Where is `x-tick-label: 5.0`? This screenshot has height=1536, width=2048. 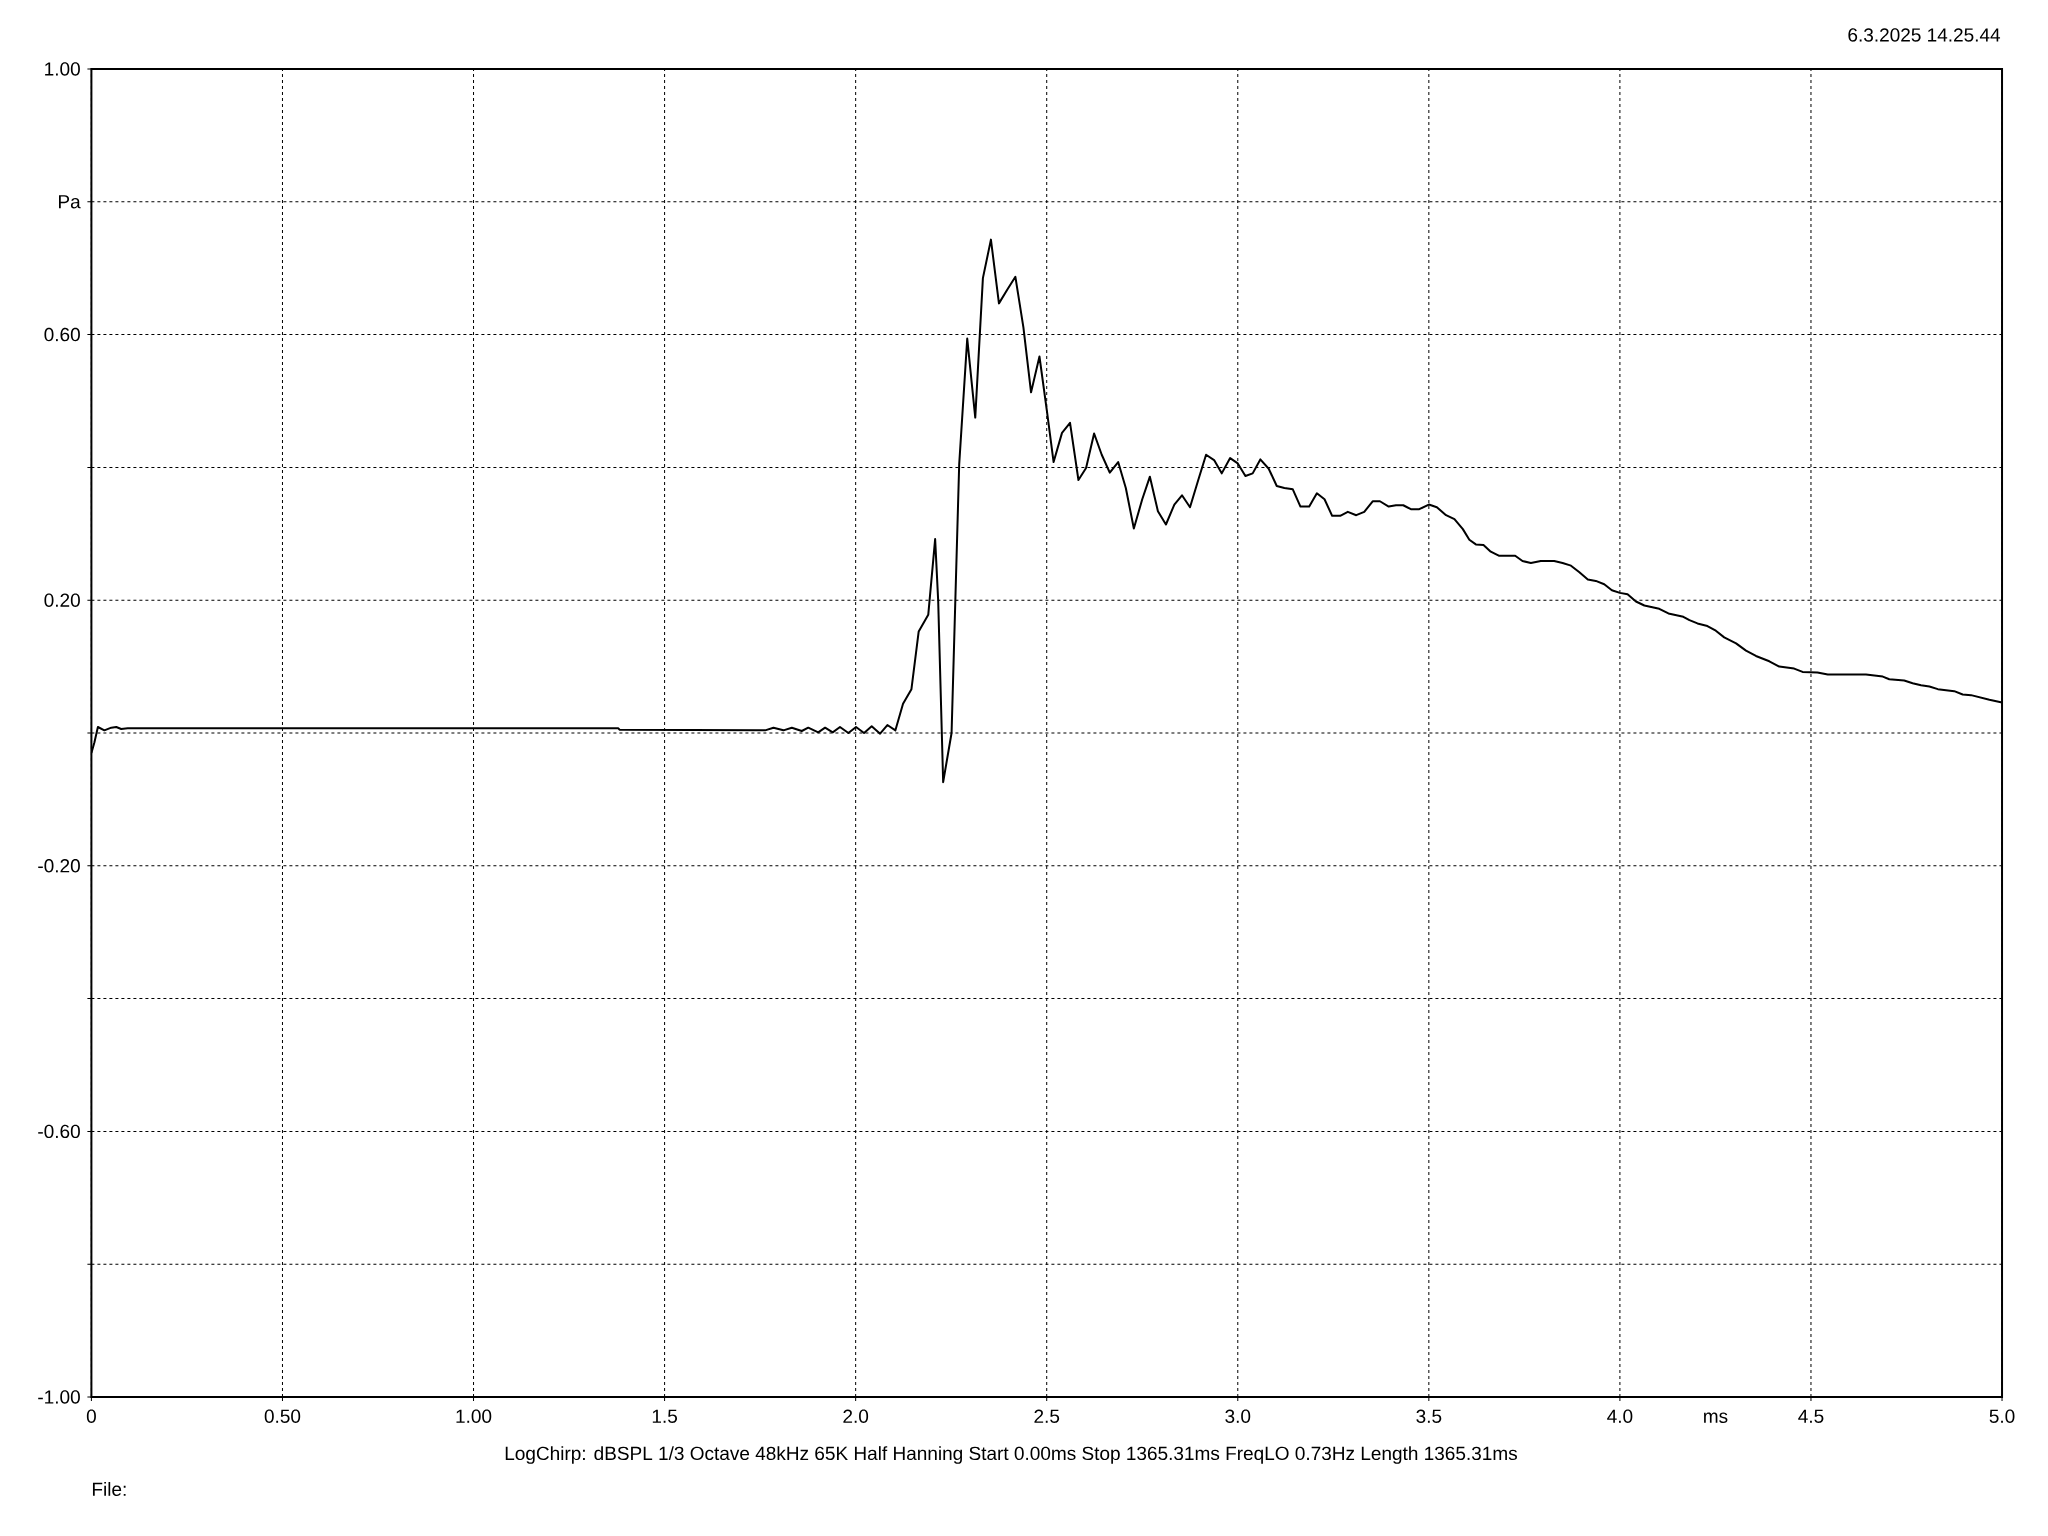 x-tick-label: 5.0 is located at coordinates (2002, 1416).